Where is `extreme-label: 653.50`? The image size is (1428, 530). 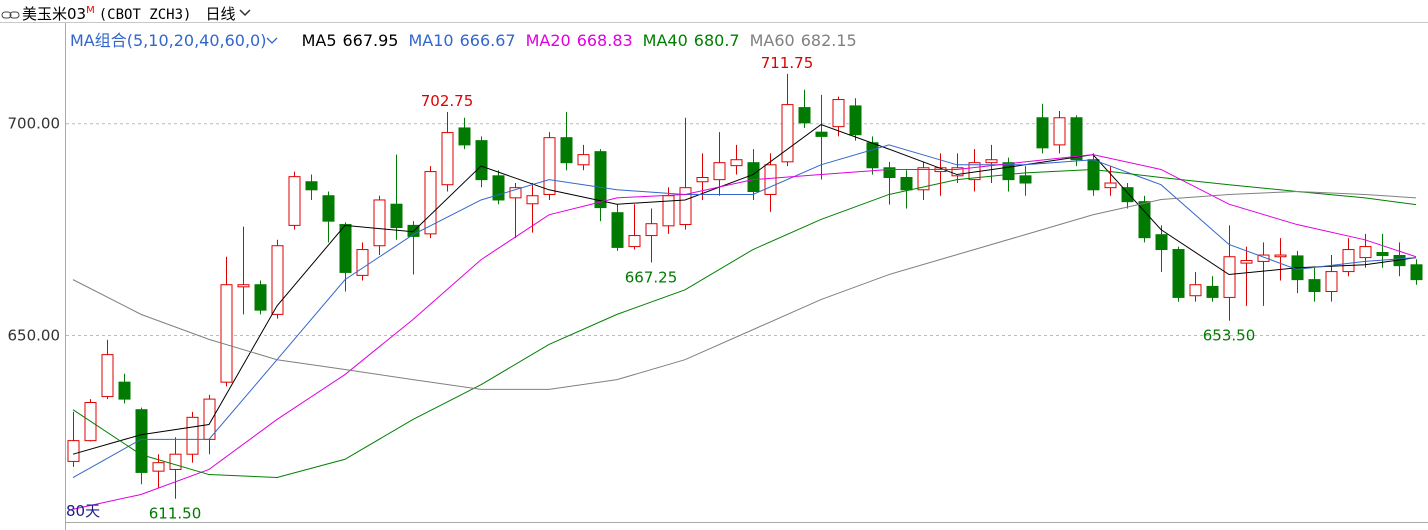 extreme-label: 653.50 is located at coordinates (1229, 336).